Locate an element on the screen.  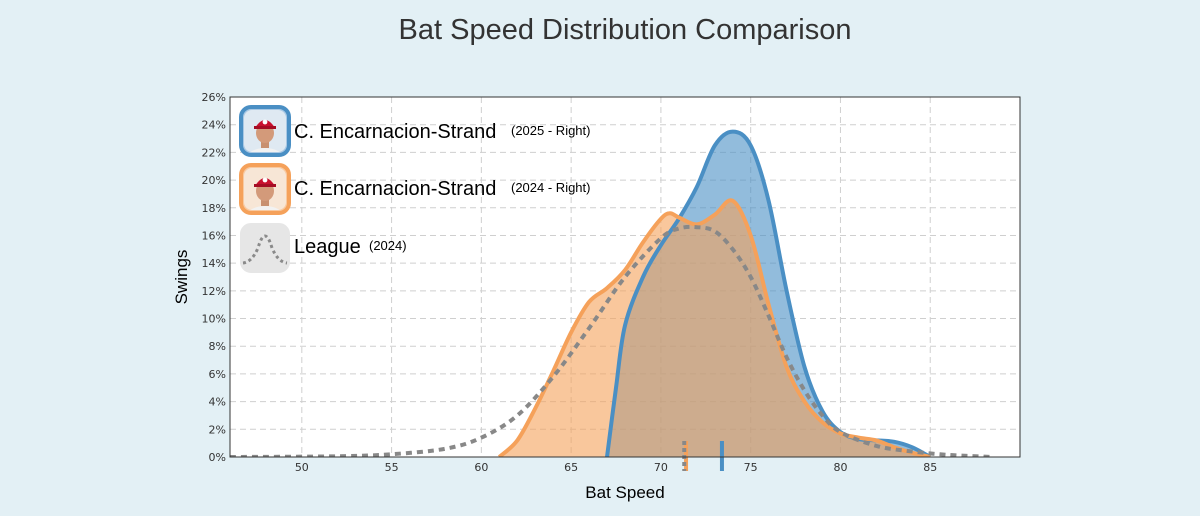
y-tick-label: 20% is located at coordinates (214, 180).